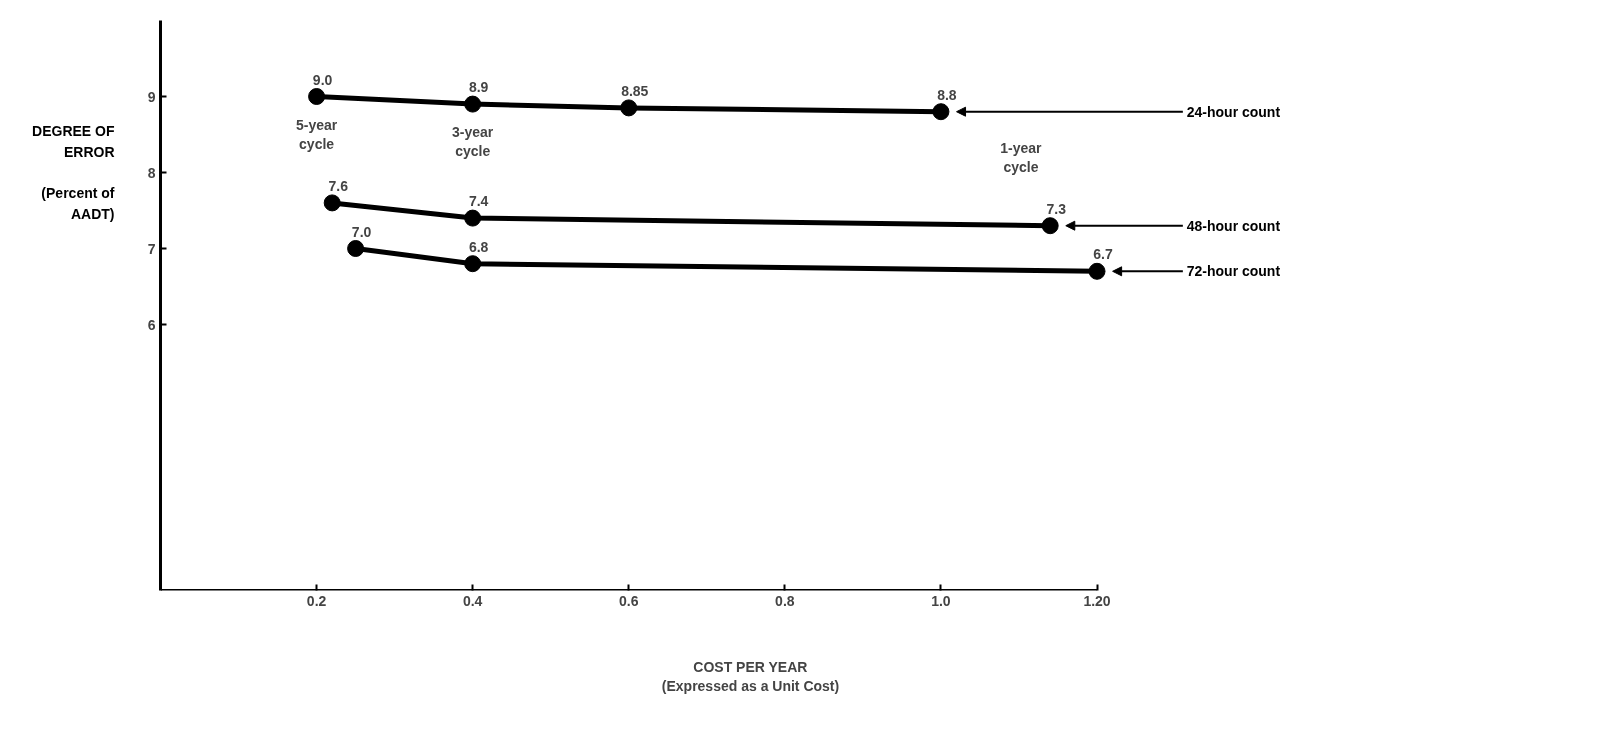 Image resolution: width=1610 pixels, height=750 pixels. I want to click on y-tick-label: 7, so click(151, 248).